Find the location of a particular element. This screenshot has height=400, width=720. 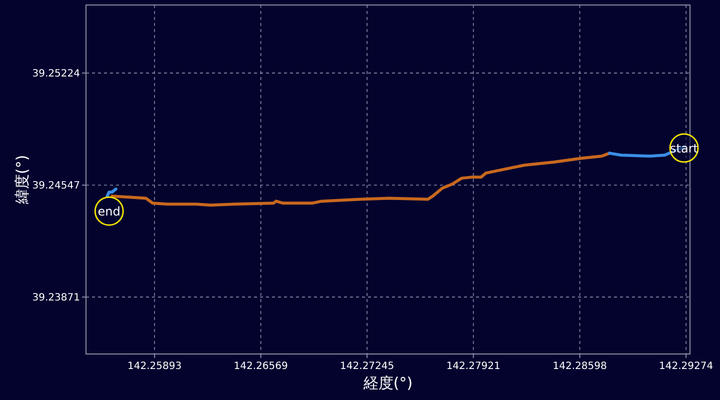

x-tick-label: 142.27921 is located at coordinates (473, 366).